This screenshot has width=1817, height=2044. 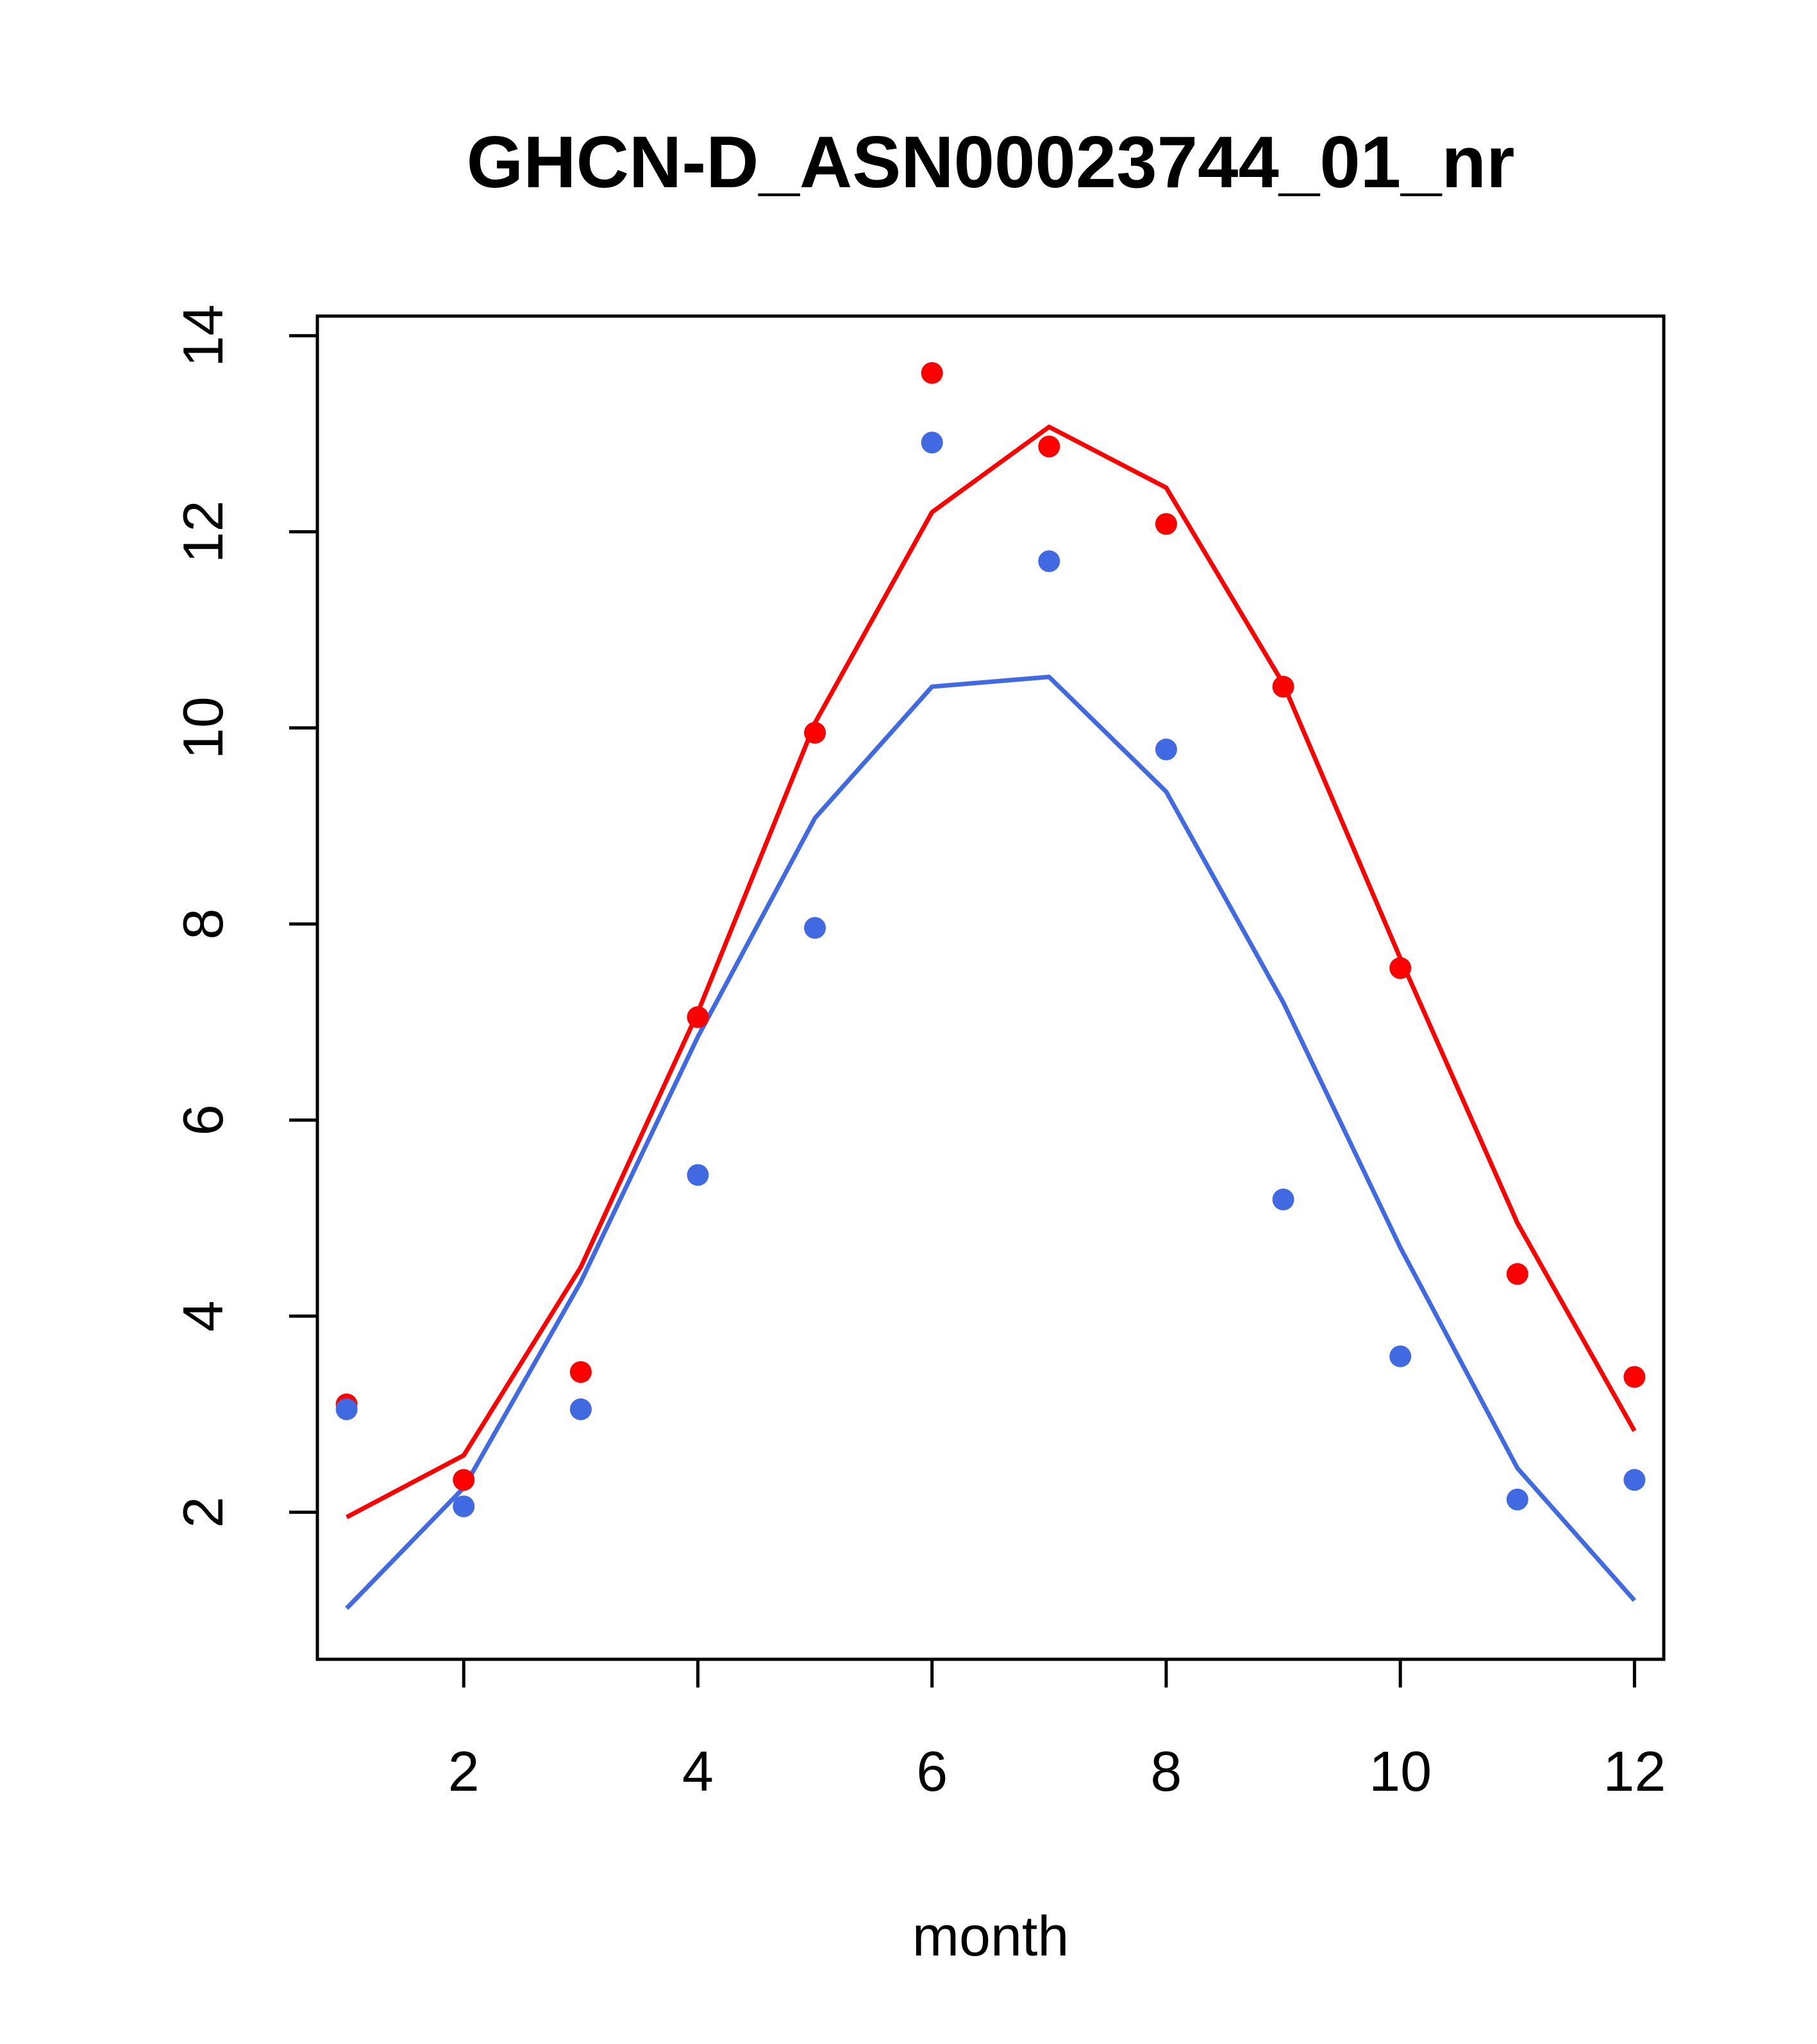 I want to click on x-tick-label: 4, so click(x=698, y=1771).